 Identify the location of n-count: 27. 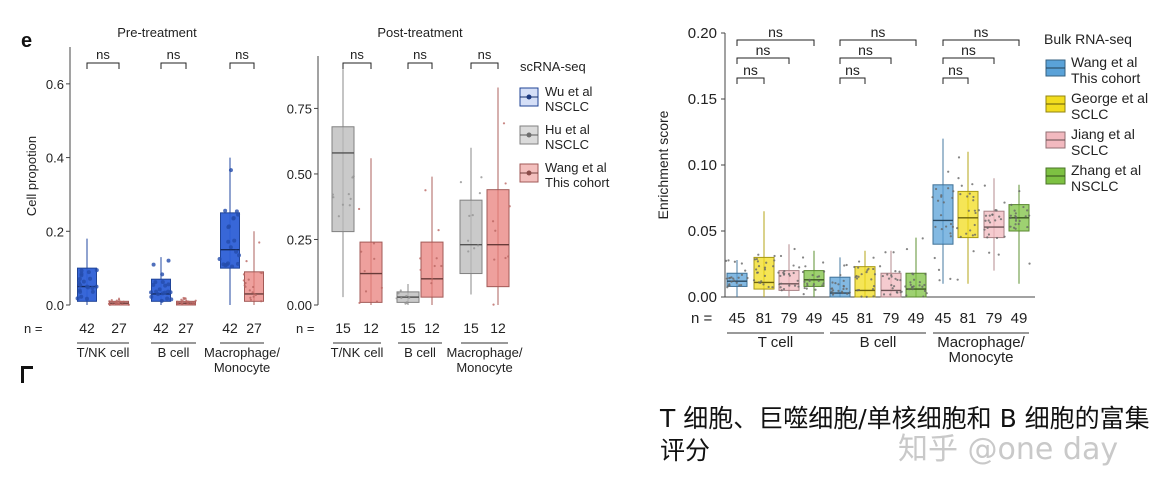
(186, 328).